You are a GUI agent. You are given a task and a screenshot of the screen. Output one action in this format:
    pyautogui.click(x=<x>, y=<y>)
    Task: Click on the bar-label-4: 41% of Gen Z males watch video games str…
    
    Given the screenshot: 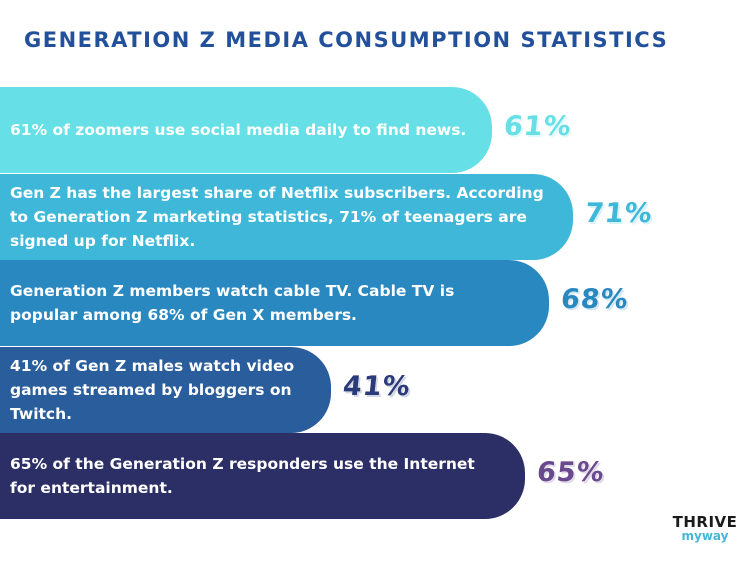 What is the action you would take?
    pyautogui.click(x=152, y=390)
    